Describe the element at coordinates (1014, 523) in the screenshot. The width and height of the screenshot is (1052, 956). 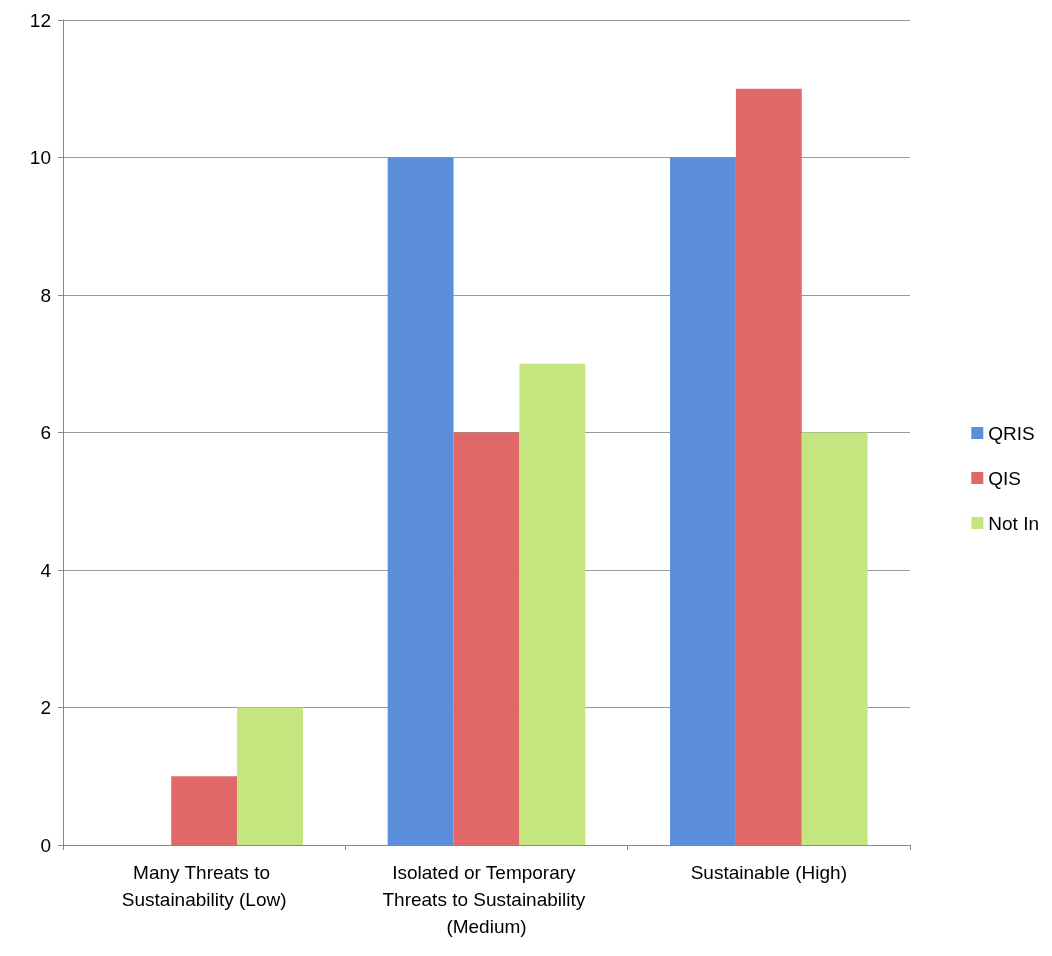
I see `legend-label: Not In` at that location.